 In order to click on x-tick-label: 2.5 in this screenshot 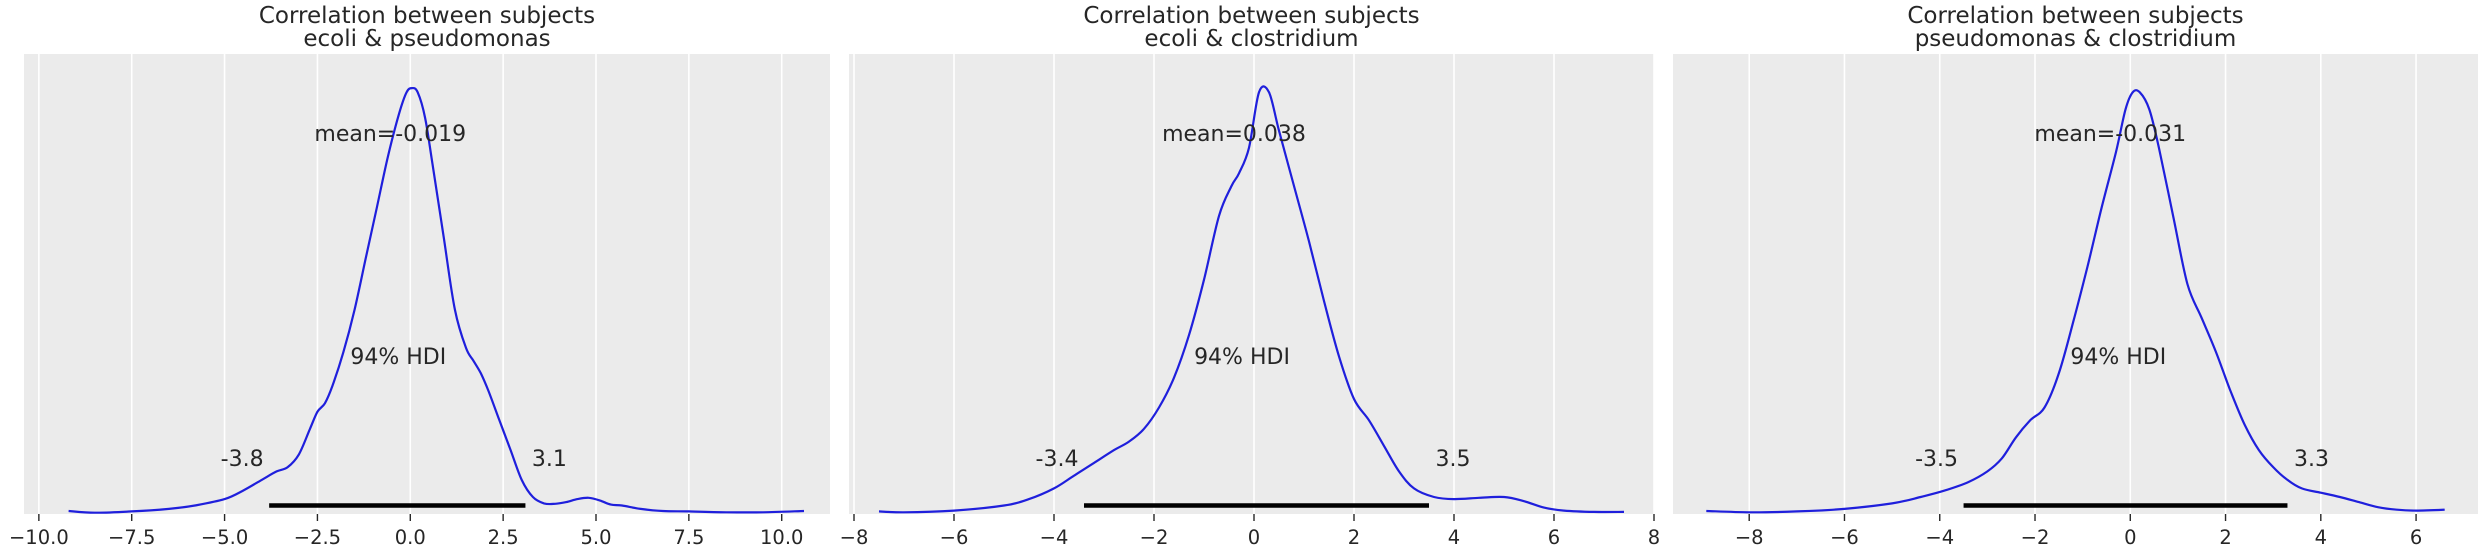, I will do `click(503, 537)`.